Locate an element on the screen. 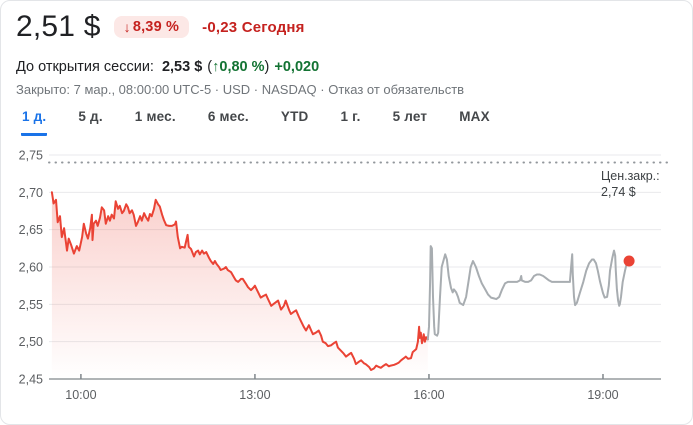  premarket-change: +0,020 is located at coordinates (297, 67).